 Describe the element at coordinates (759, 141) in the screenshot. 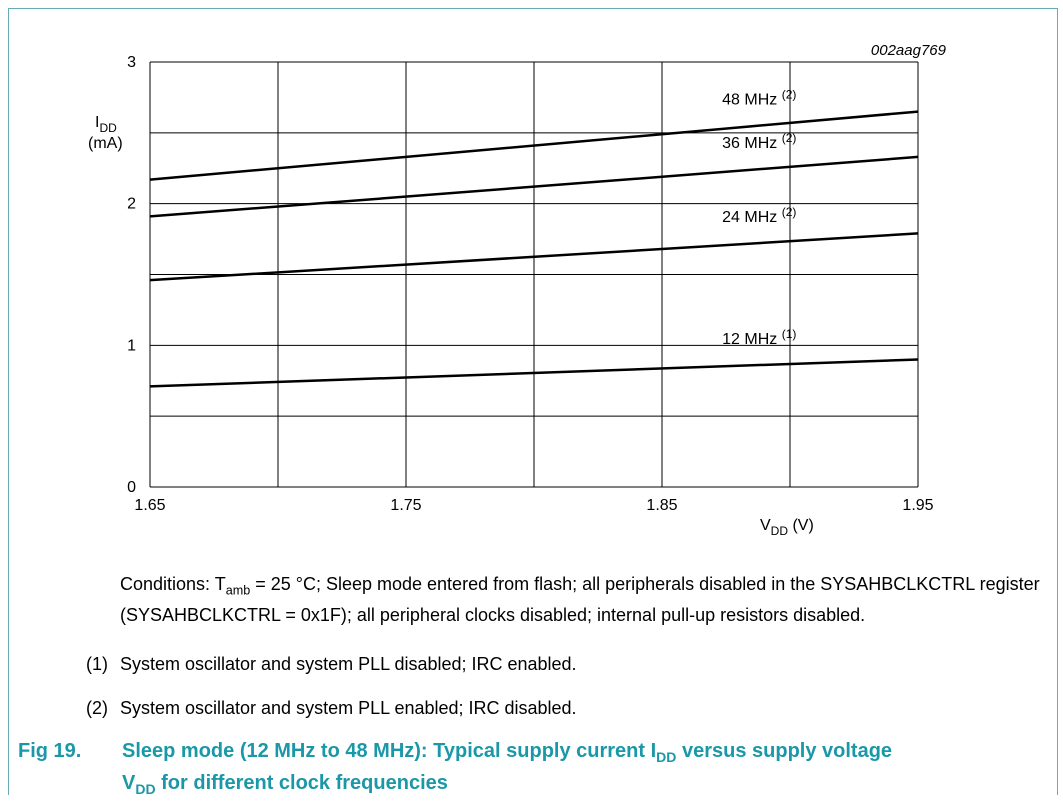

I see `series-label: 36 MHz (2)` at that location.